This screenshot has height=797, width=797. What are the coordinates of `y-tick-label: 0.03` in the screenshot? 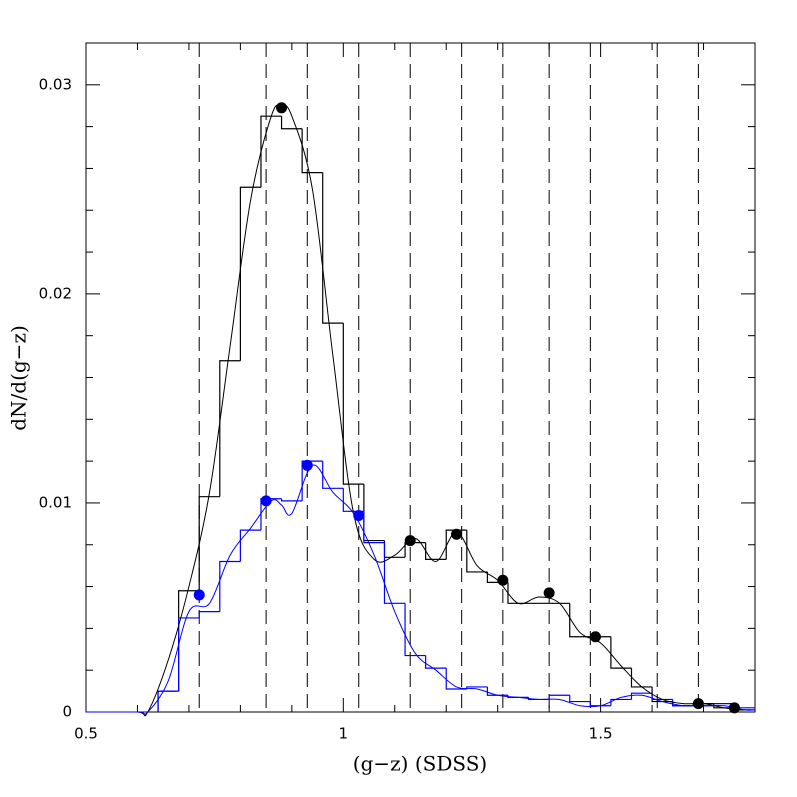 It's located at (55, 84).